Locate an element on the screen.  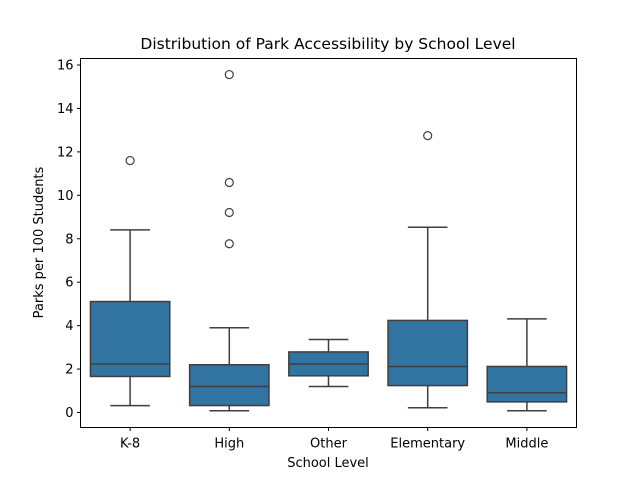
y-tick-label: 12 is located at coordinates (65, 152).